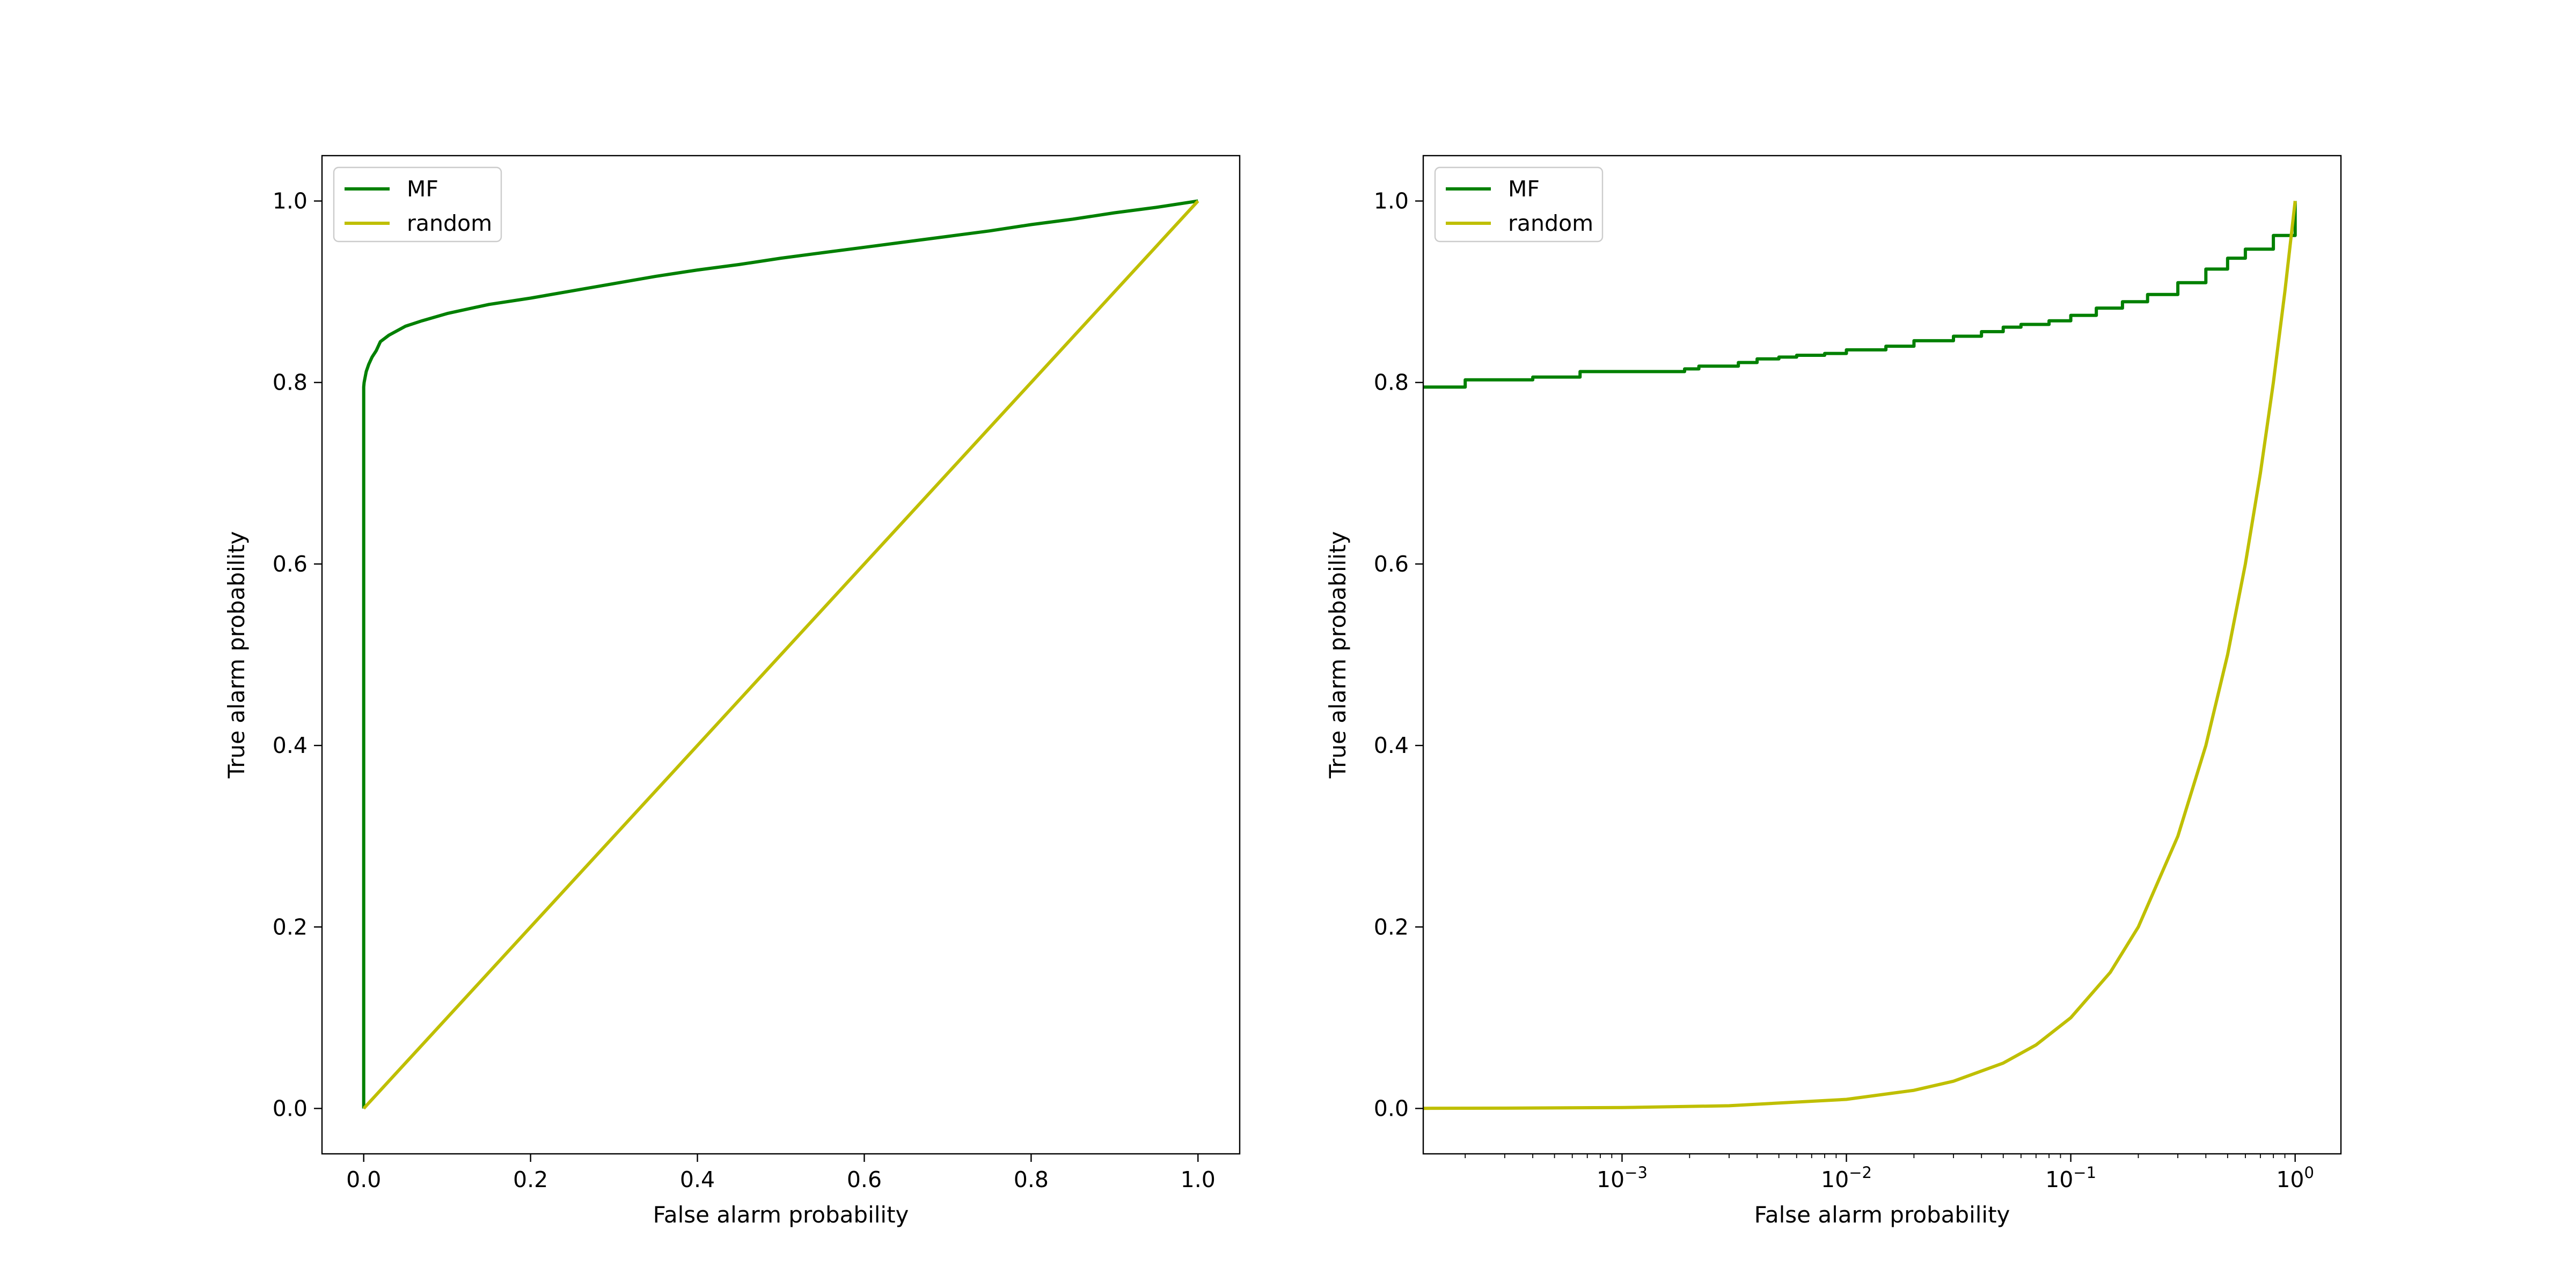  Describe the element at coordinates (1031, 1179) in the screenshot. I see `x-tick-label: 0.8` at that location.